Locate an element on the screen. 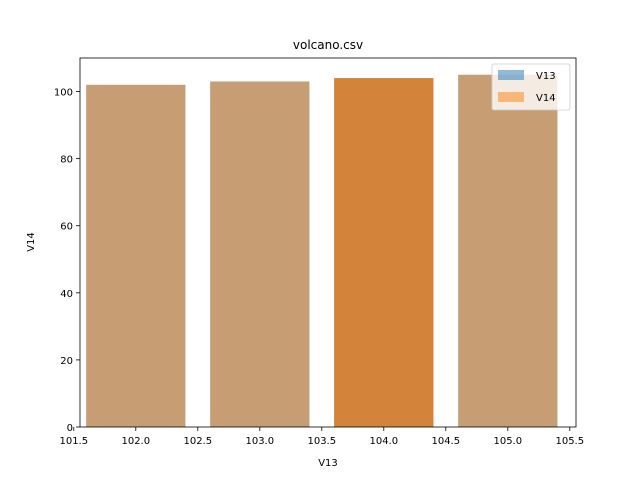  y-tick-label: 100 is located at coordinates (63, 93).